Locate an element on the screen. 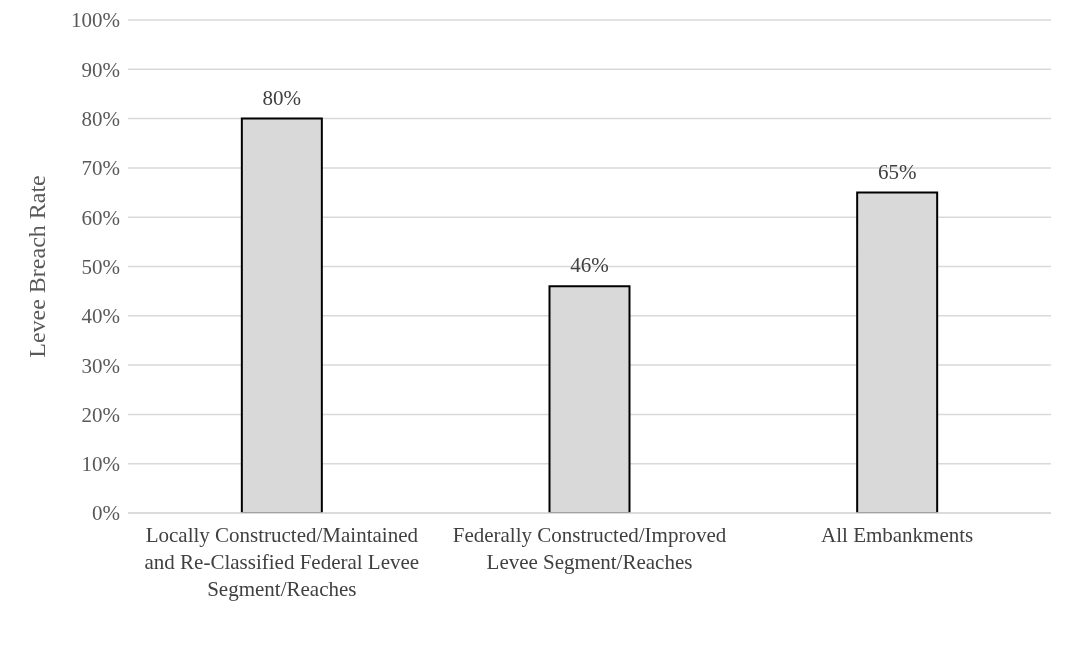 The image size is (1071, 659). x-tick-label: Federally Constructed/Improved Levee Segment/Reaches is located at coordinates (589, 548).